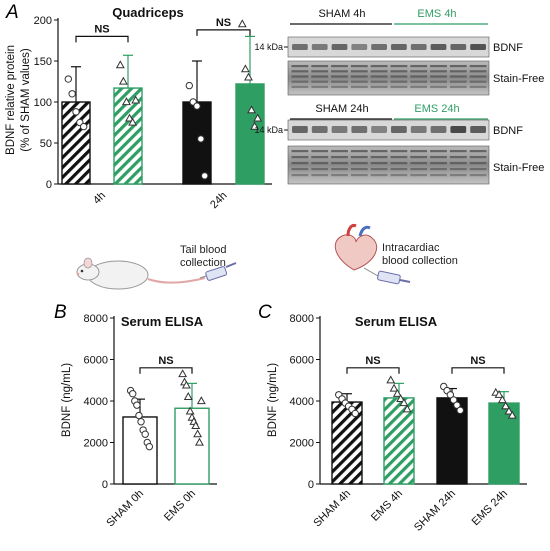 The width and height of the screenshot is (550, 551). What do you see at coordinates (508, 48) in the screenshot?
I see `blot-label-bdnf-top: BDNF` at bounding box center [508, 48].